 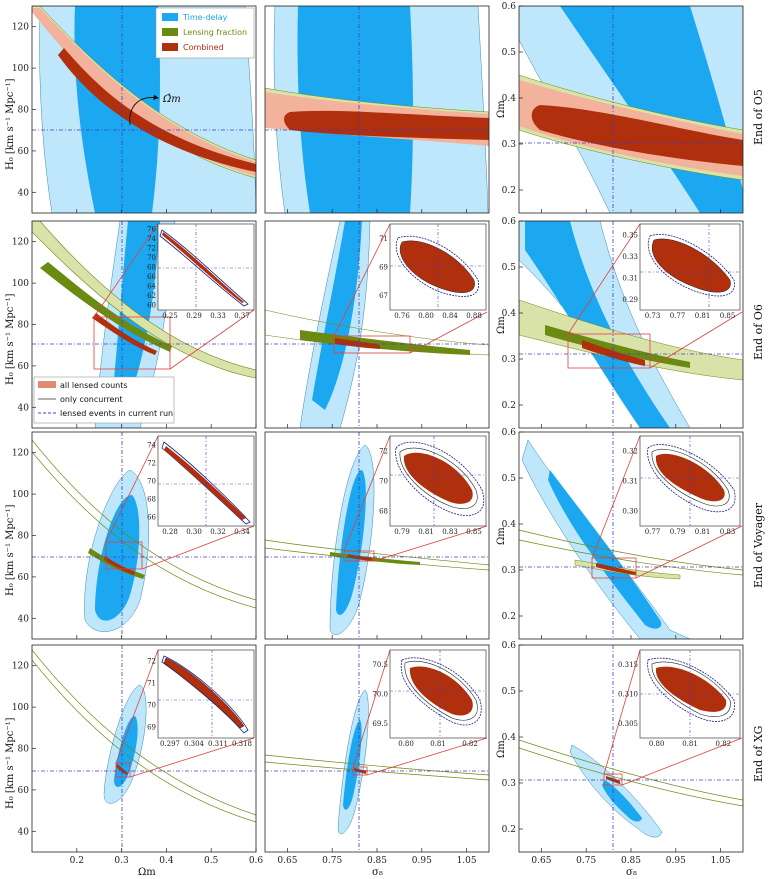 What do you see at coordinates (24, 408) in the screenshot?
I see `ytick-label: 40` at bounding box center [24, 408].